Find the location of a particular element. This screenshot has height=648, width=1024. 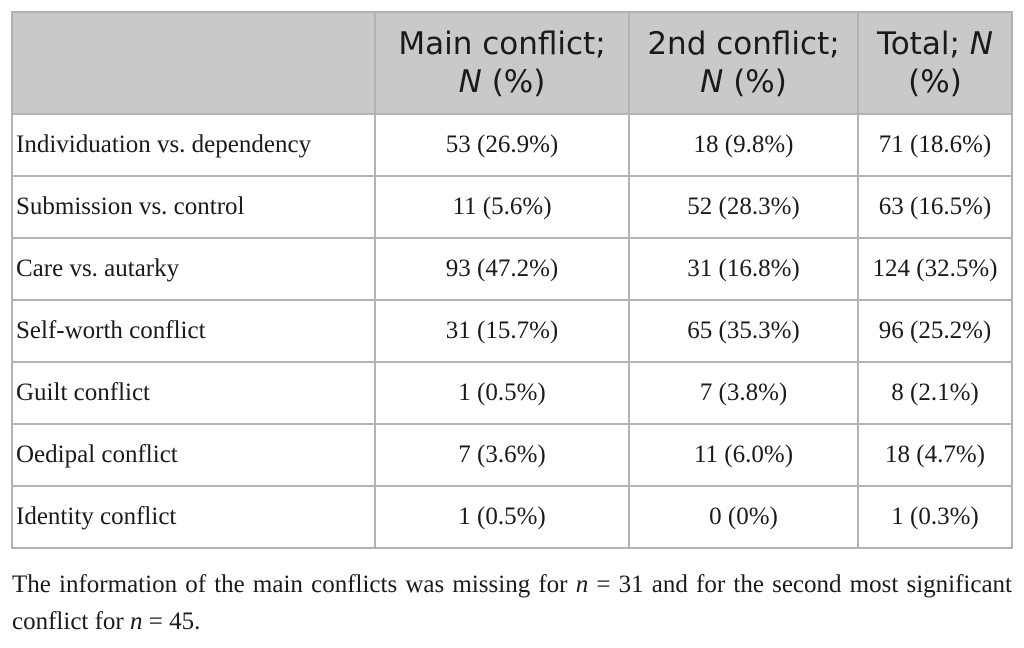

header-second-rest: (%) is located at coordinates (755, 82).